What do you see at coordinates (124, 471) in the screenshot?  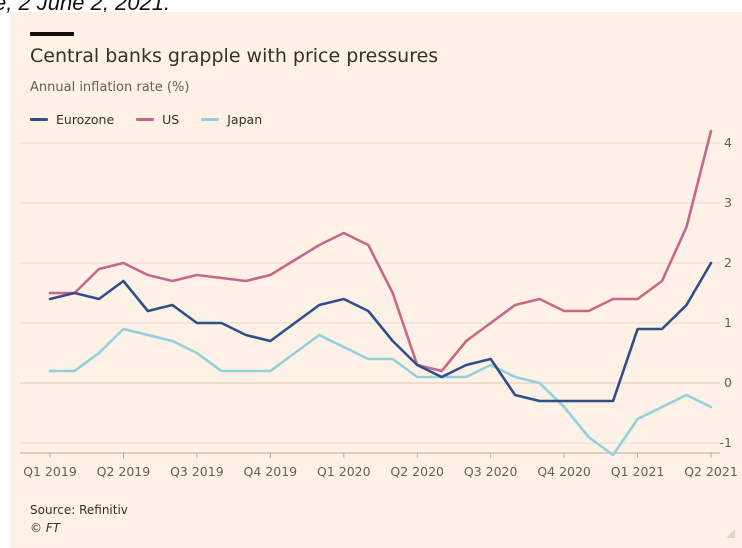 I see `x-tick-label: Q2 2019` at bounding box center [124, 471].